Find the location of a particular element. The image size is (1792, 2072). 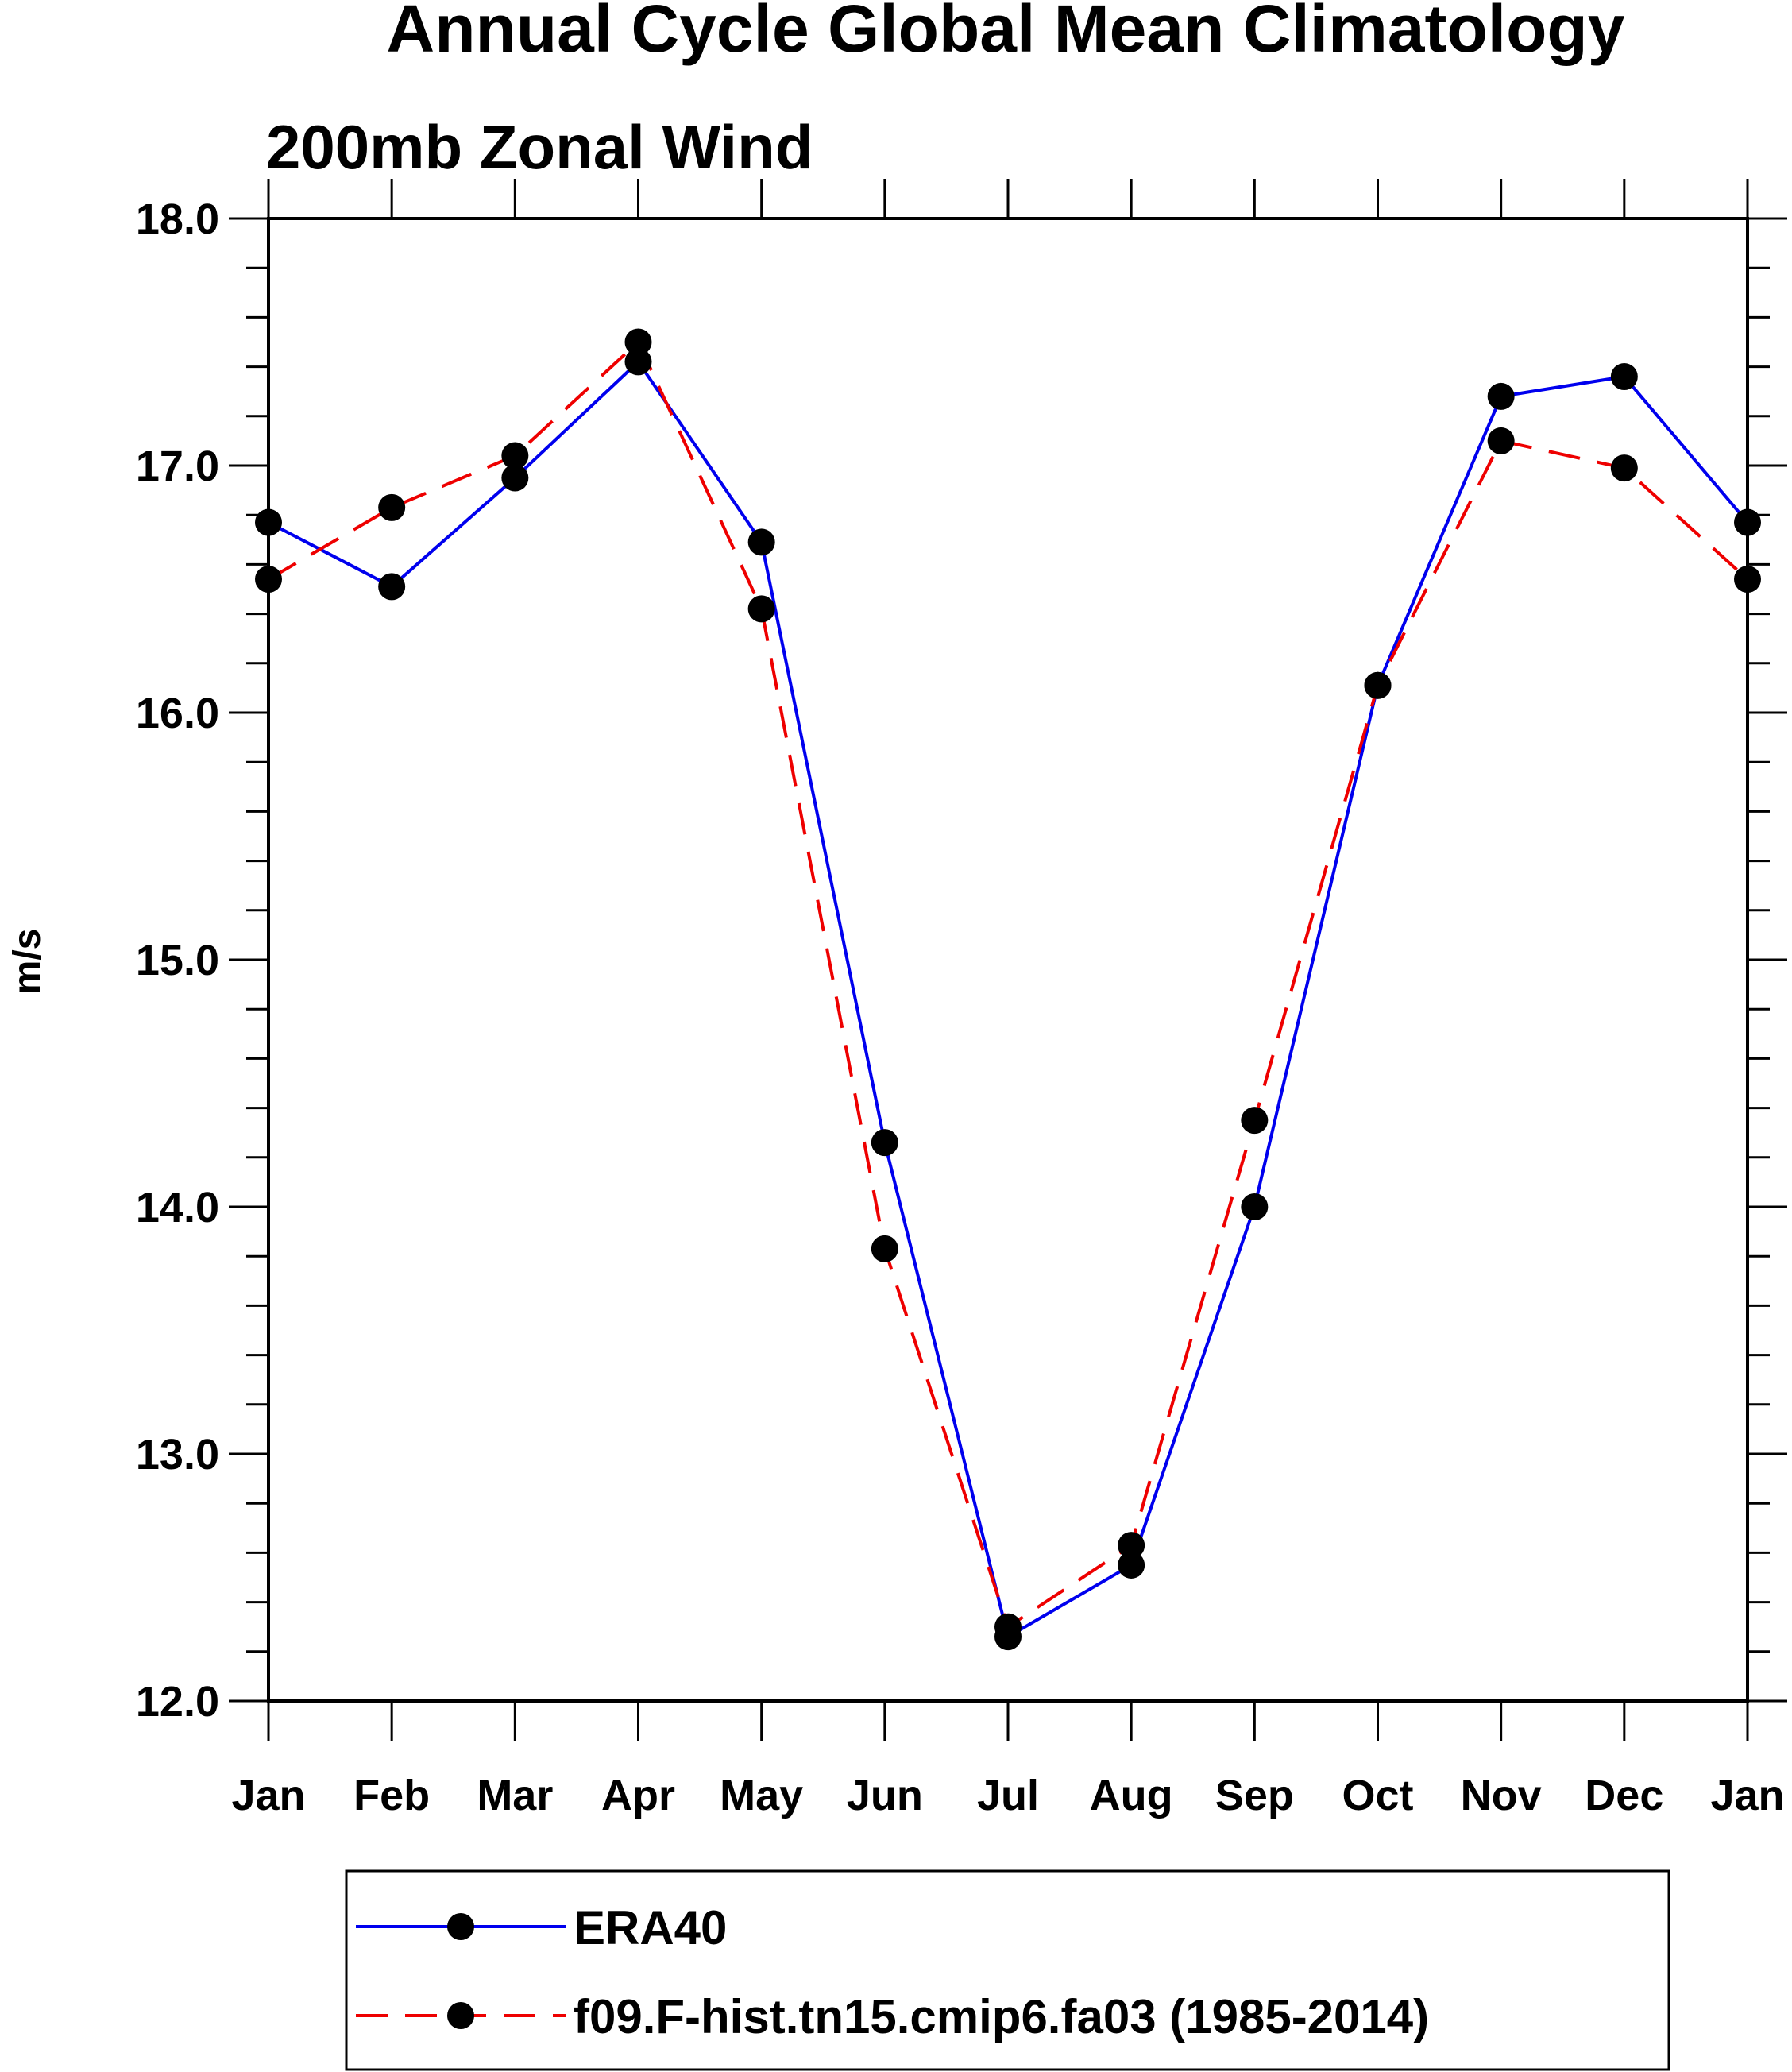

y-tick-label: 15.0 is located at coordinates (177, 960).